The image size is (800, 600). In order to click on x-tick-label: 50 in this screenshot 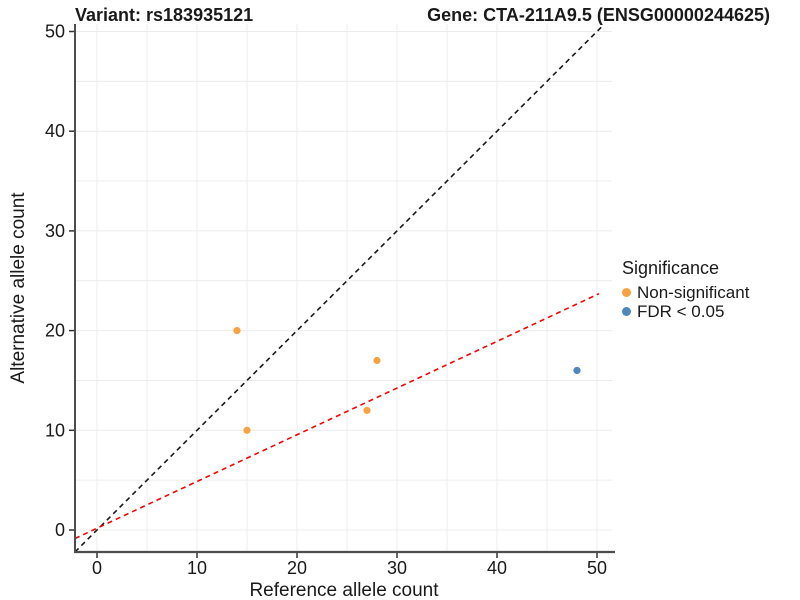, I will do `click(597, 568)`.